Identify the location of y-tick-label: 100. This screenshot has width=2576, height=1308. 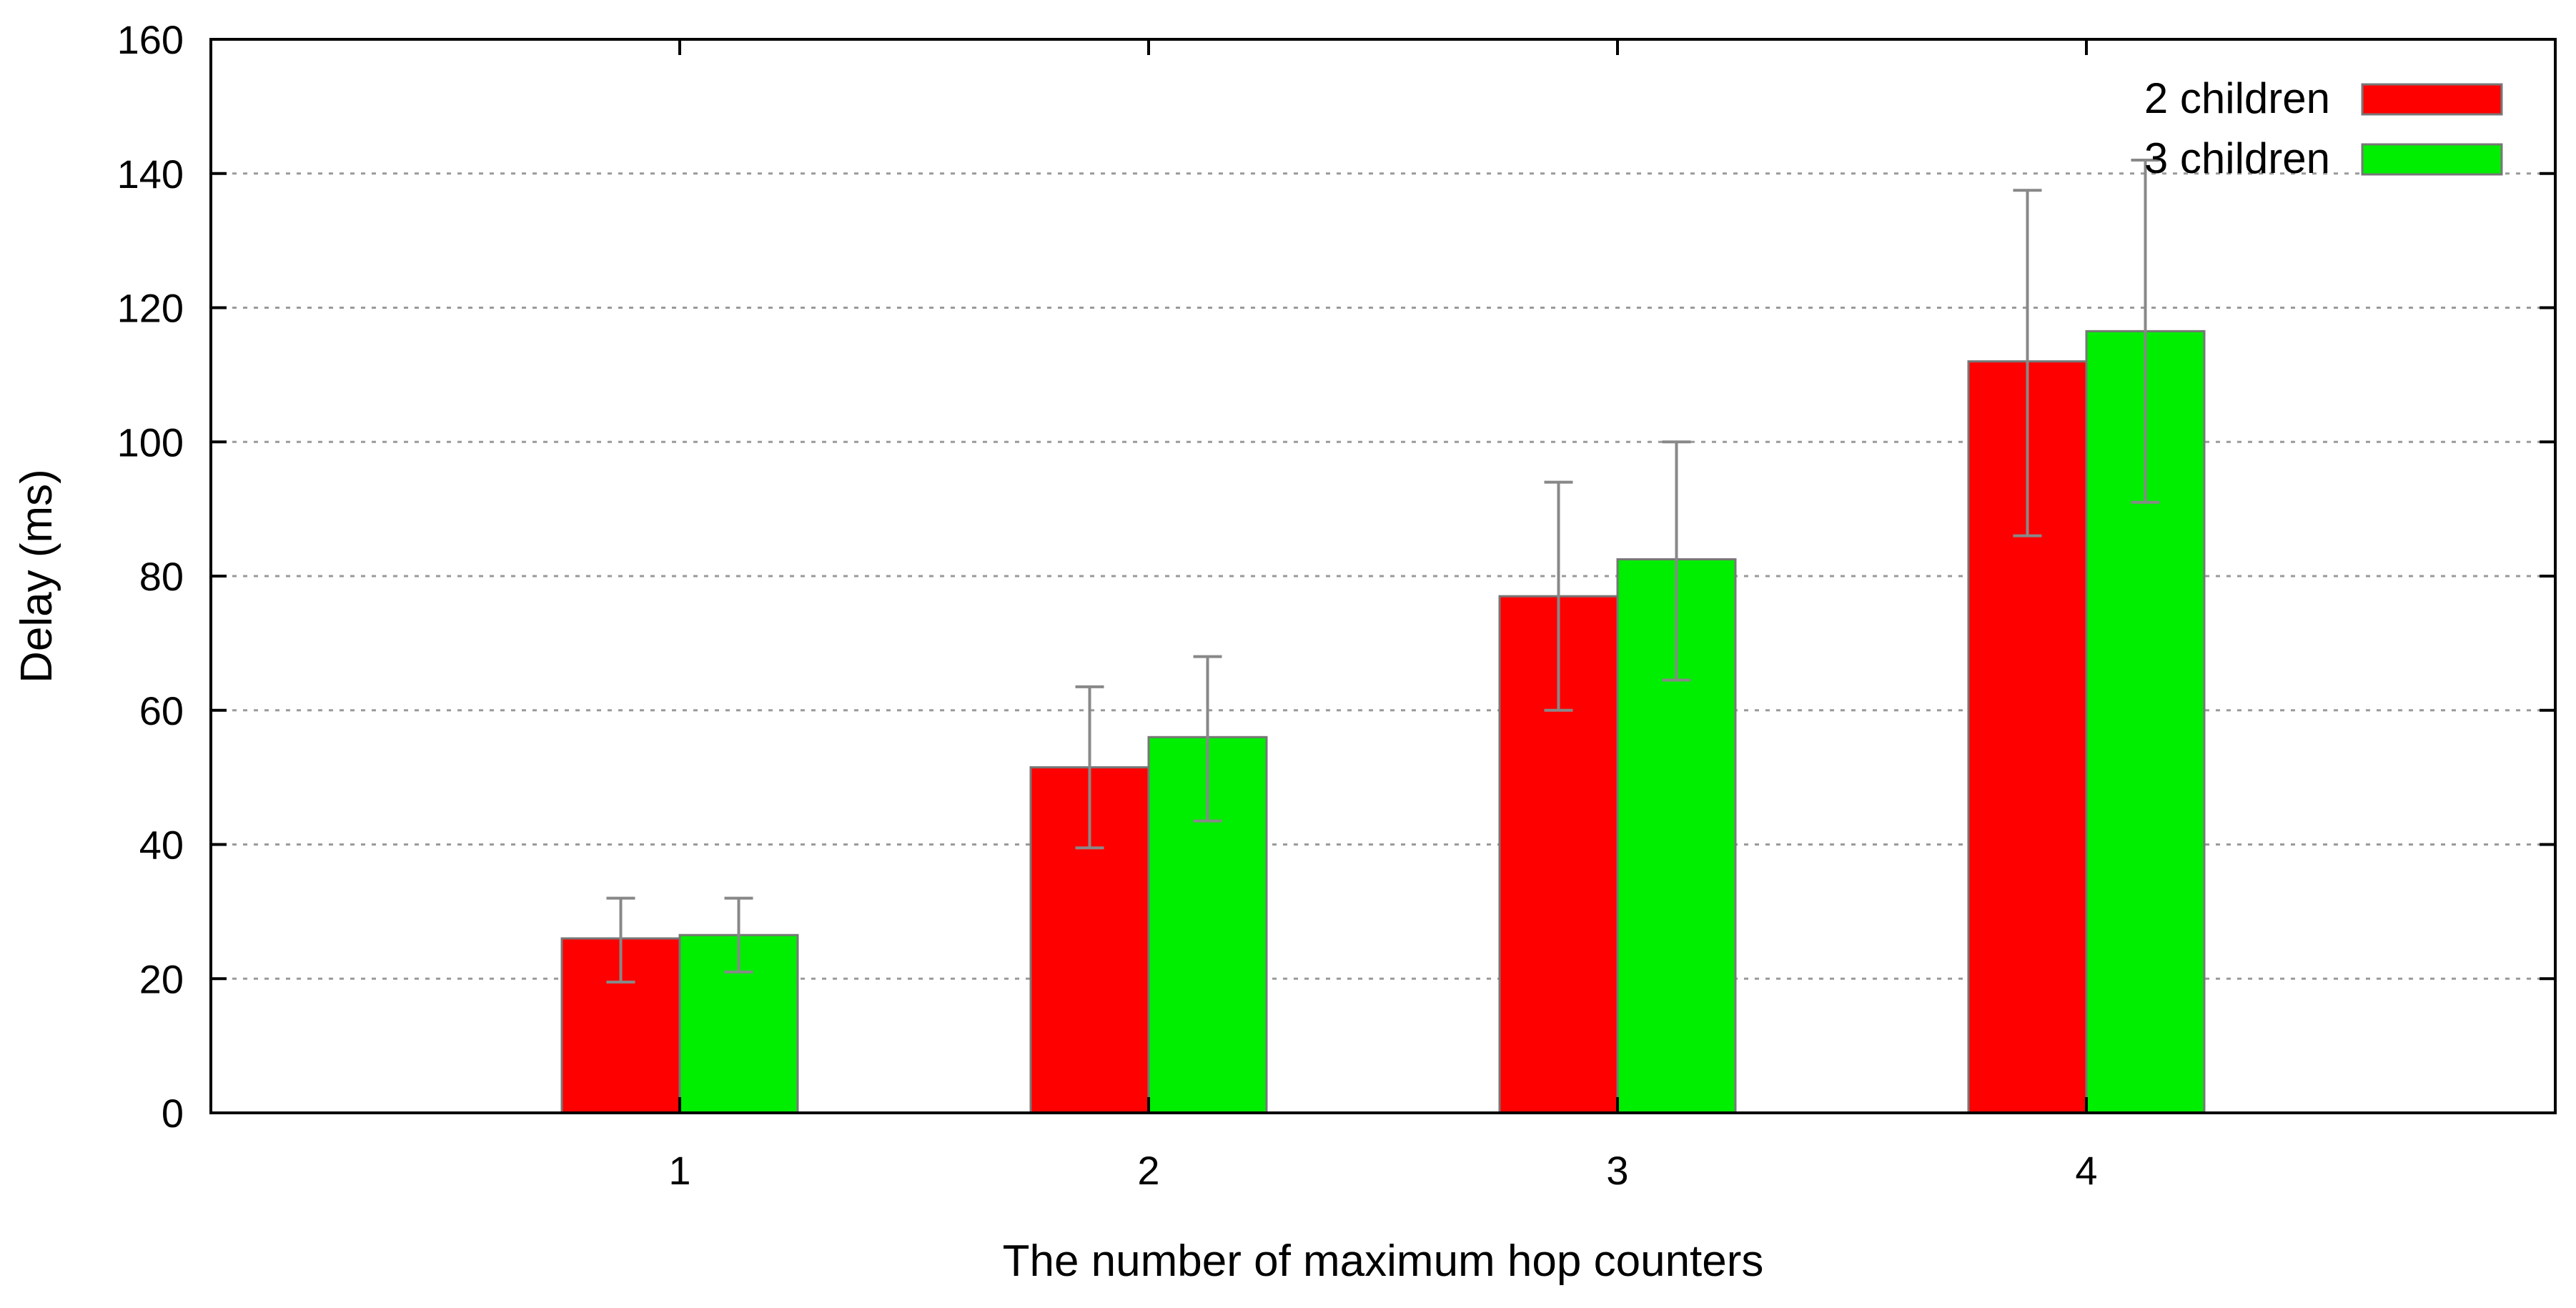
(150, 442).